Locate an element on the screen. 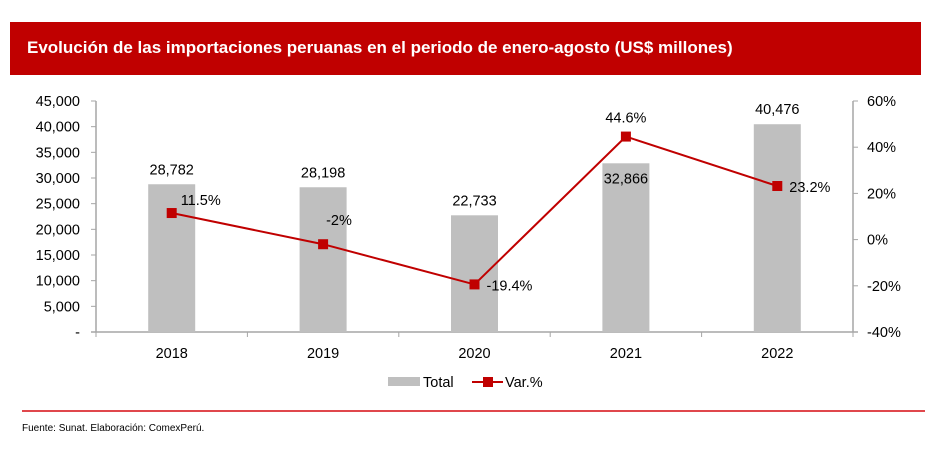 The width and height of the screenshot is (942, 449). bar-data-label: 28,198 is located at coordinates (323, 173).